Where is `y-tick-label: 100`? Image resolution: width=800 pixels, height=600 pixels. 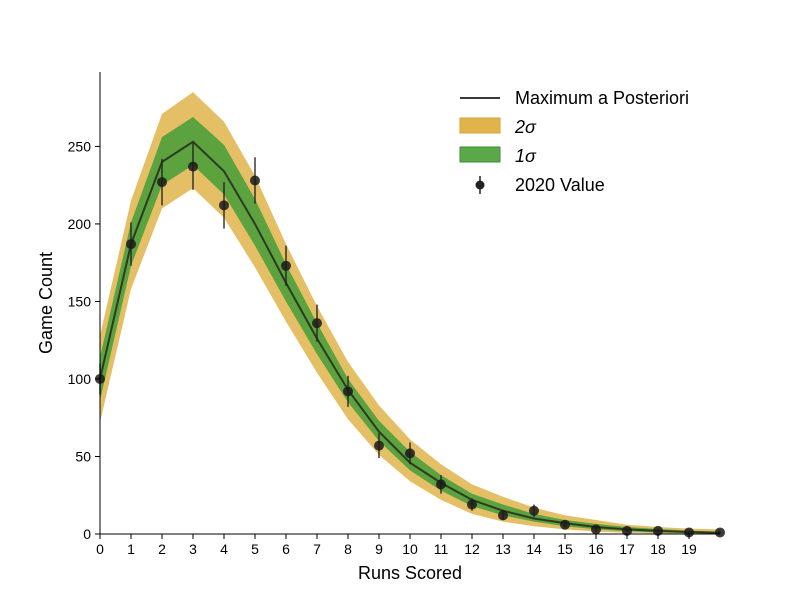
y-tick-label: 100 is located at coordinates (80, 379).